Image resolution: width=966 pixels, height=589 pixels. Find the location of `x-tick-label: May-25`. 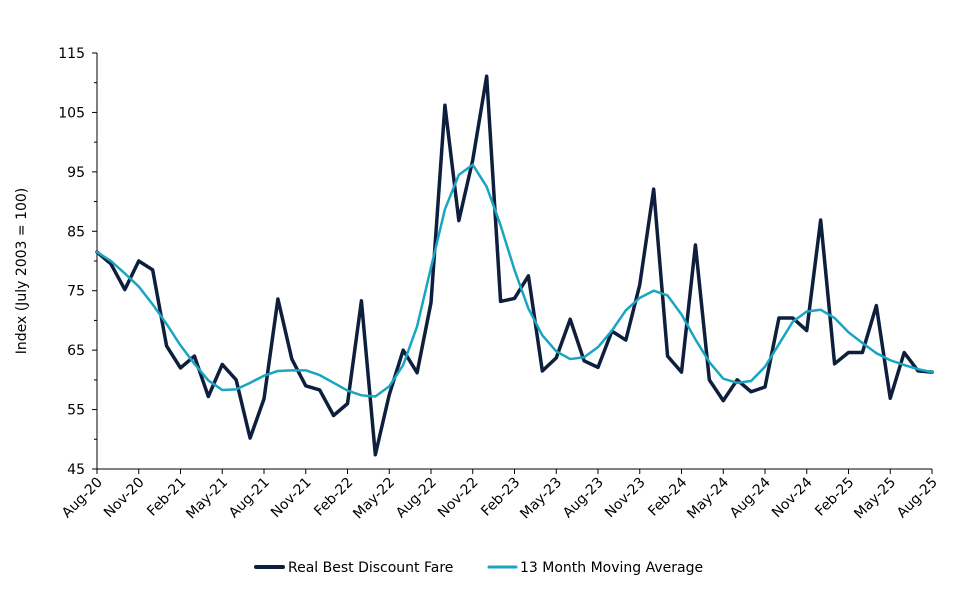

x-tick-label: May-25 is located at coordinates (875, 499).